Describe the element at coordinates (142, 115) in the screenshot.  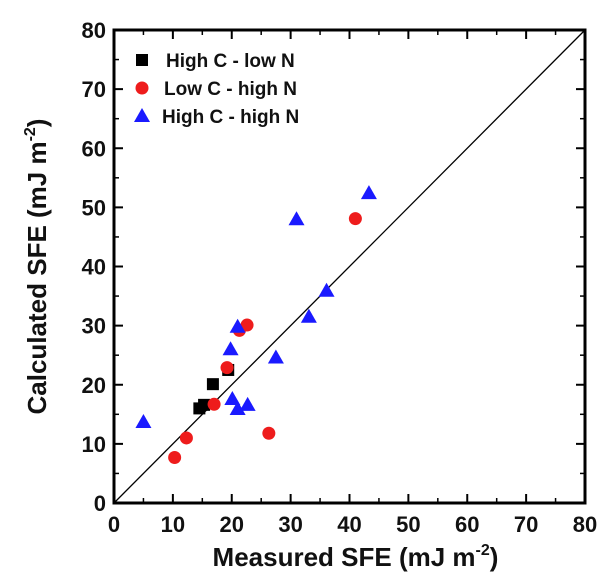
I see `legend-marker-triangle` at that location.